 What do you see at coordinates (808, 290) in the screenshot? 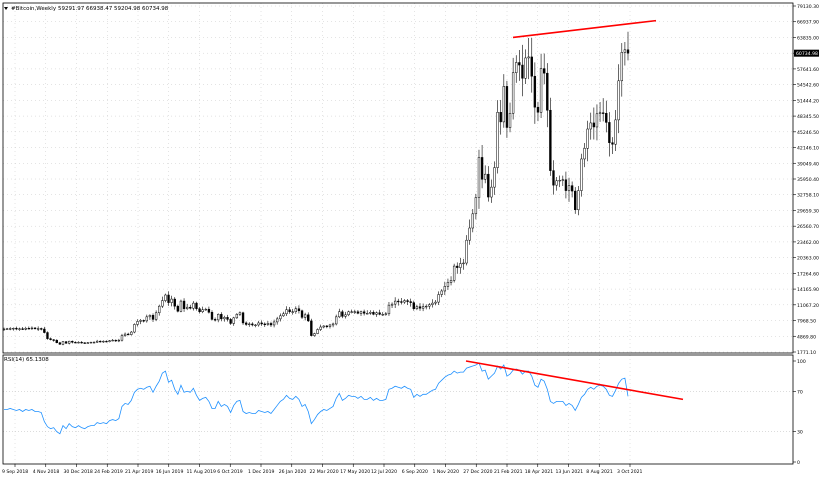
I see `price-tick-label: 14165.90` at bounding box center [808, 290].